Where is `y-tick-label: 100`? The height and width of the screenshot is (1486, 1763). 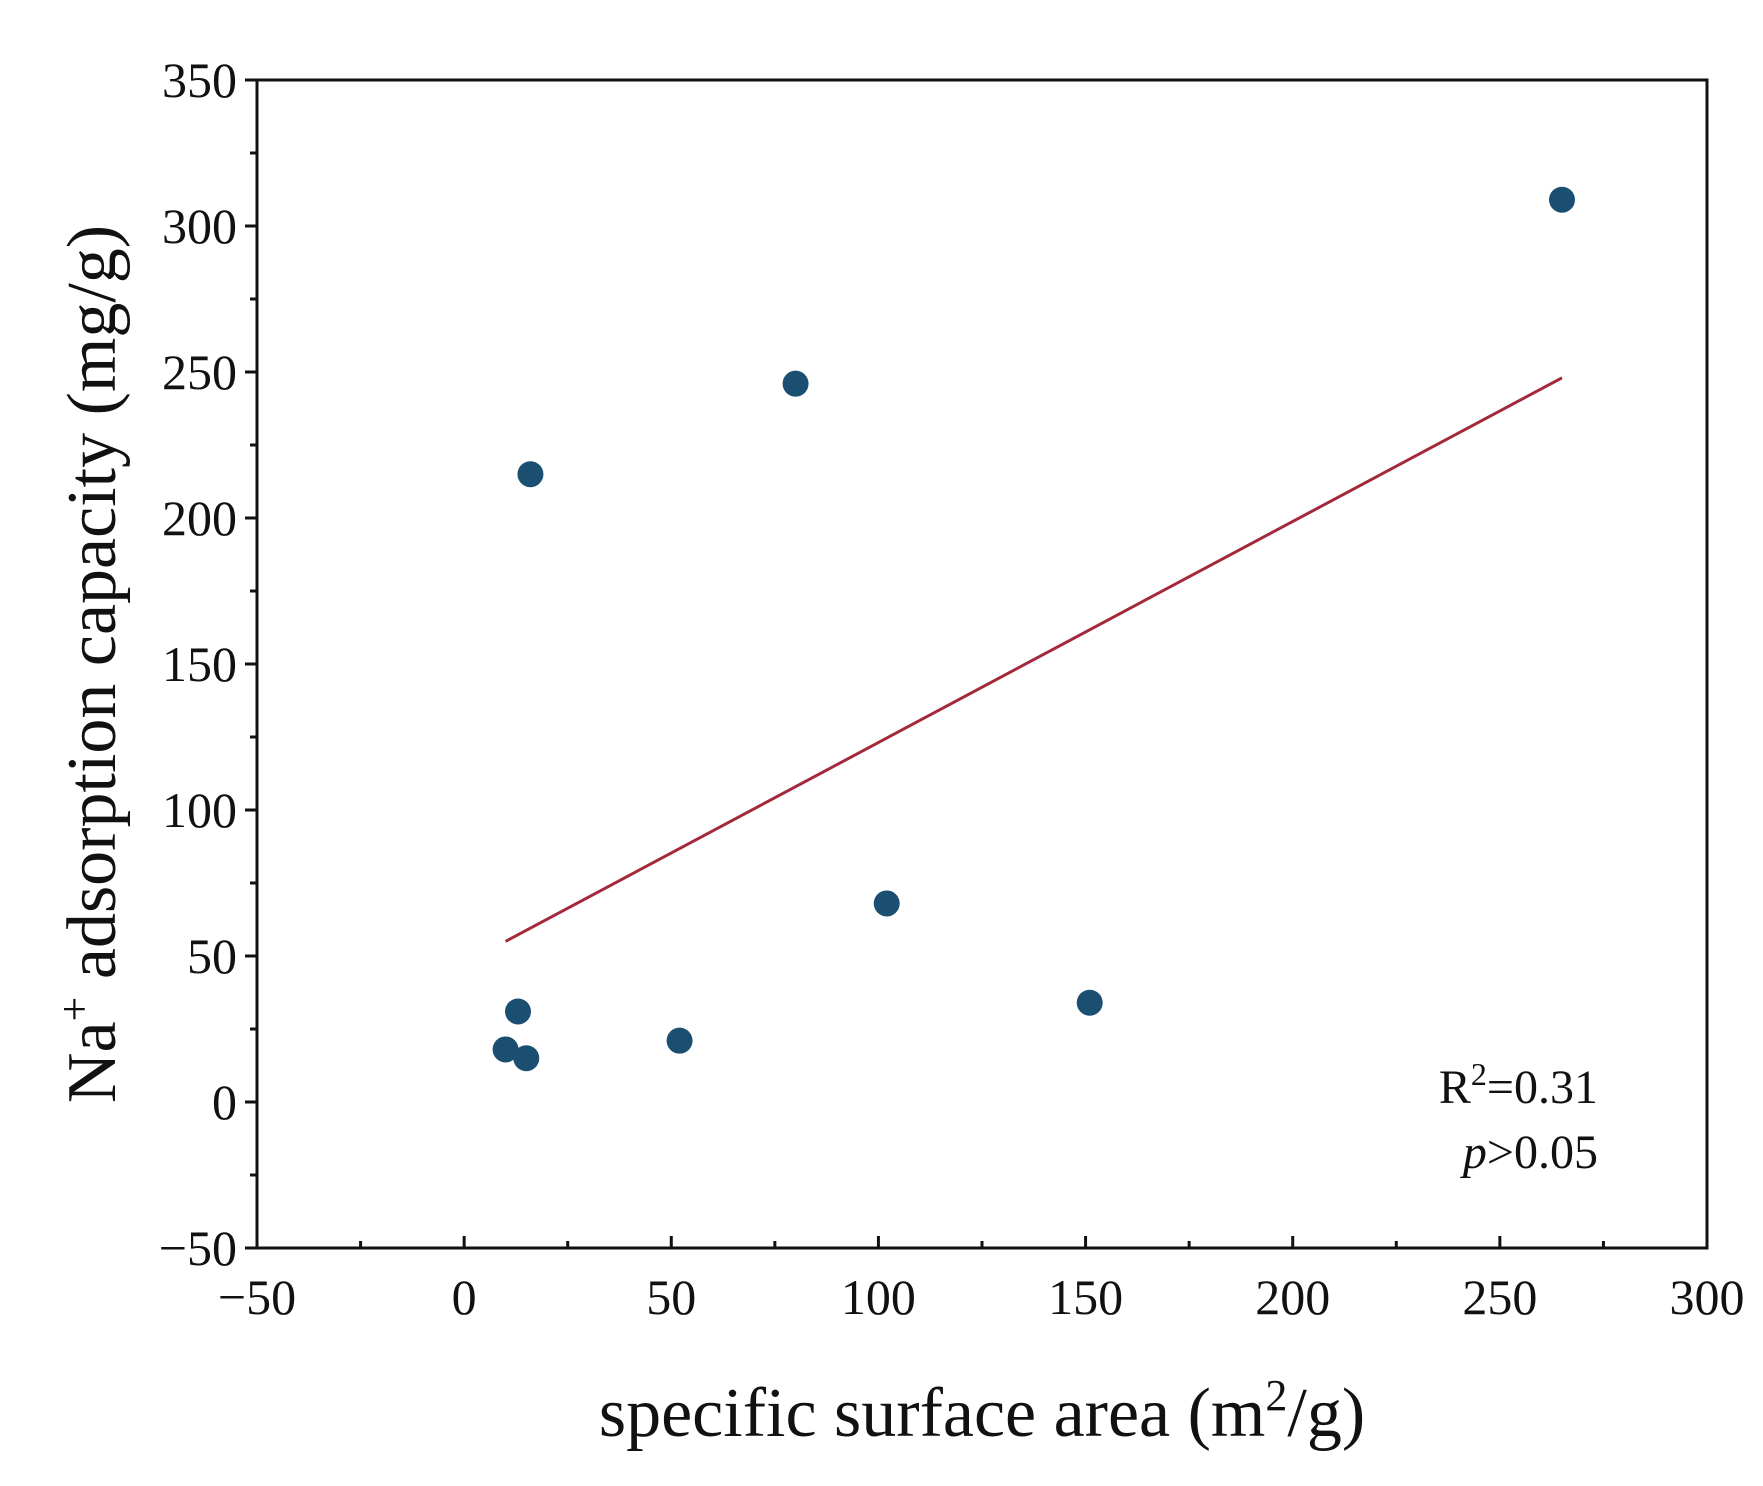
y-tick-label: 100 is located at coordinates (199, 810).